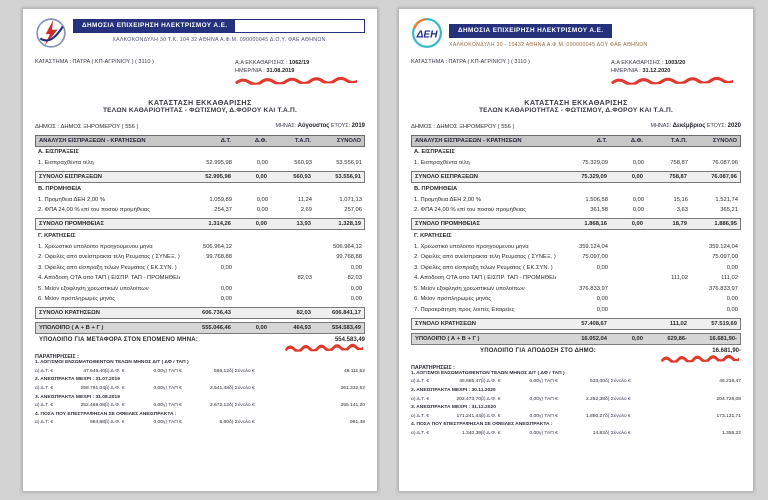  What do you see at coordinates (447, 224) in the screenshot?
I see `cell-label: ΣΥΝΟΛΟ ΠΡΟΜΗΘΕΙΑΣ` at bounding box center [447, 224].